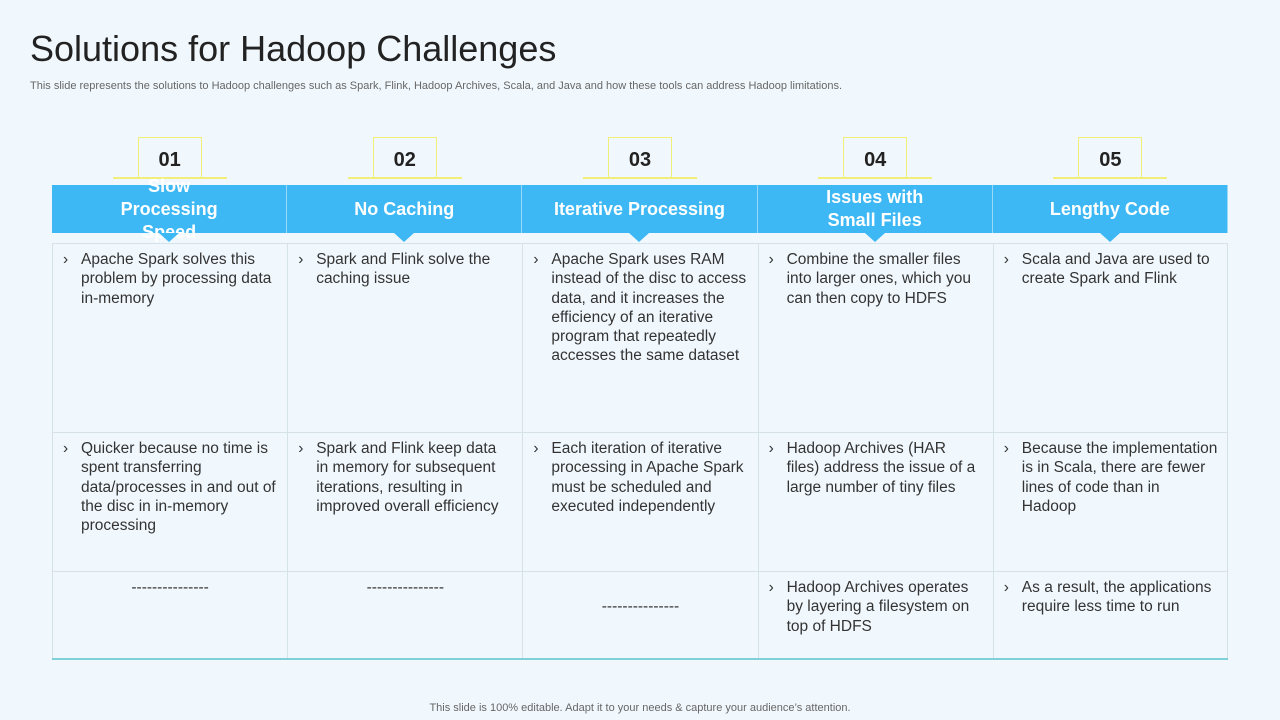  What do you see at coordinates (640, 213) in the screenshot?
I see `column-heading: Iterative Processing` at bounding box center [640, 213].